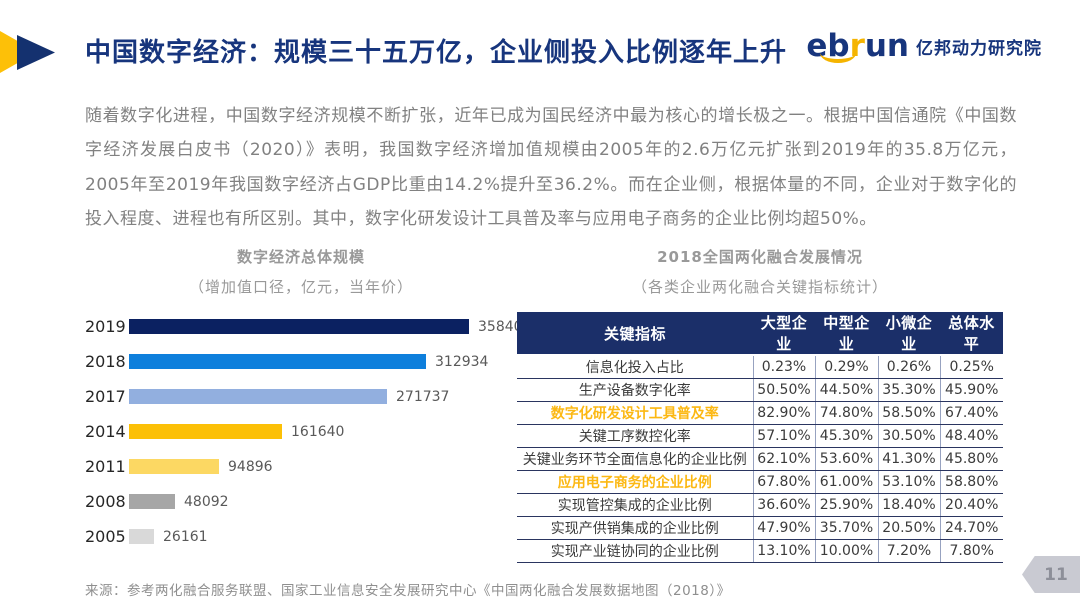  Describe the element at coordinates (971, 482) in the screenshot. I see `indicator-value: 58.80%` at that location.